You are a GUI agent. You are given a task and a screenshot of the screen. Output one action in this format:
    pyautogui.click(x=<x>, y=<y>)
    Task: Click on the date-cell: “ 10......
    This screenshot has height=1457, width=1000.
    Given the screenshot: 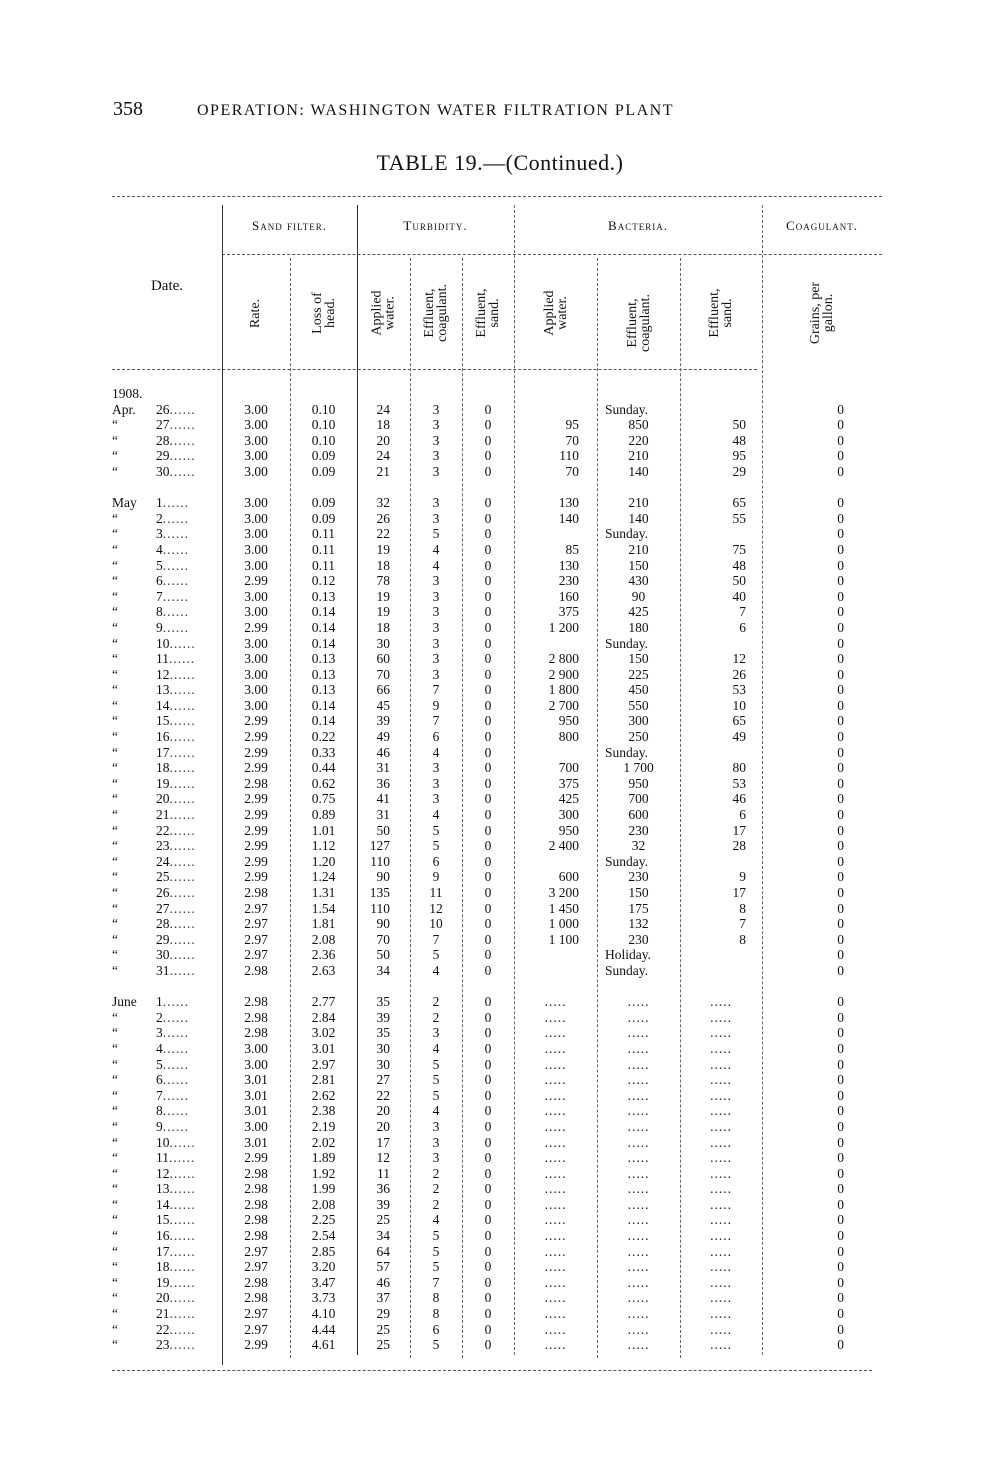 What is the action you would take?
    pyautogui.click(x=167, y=1143)
    